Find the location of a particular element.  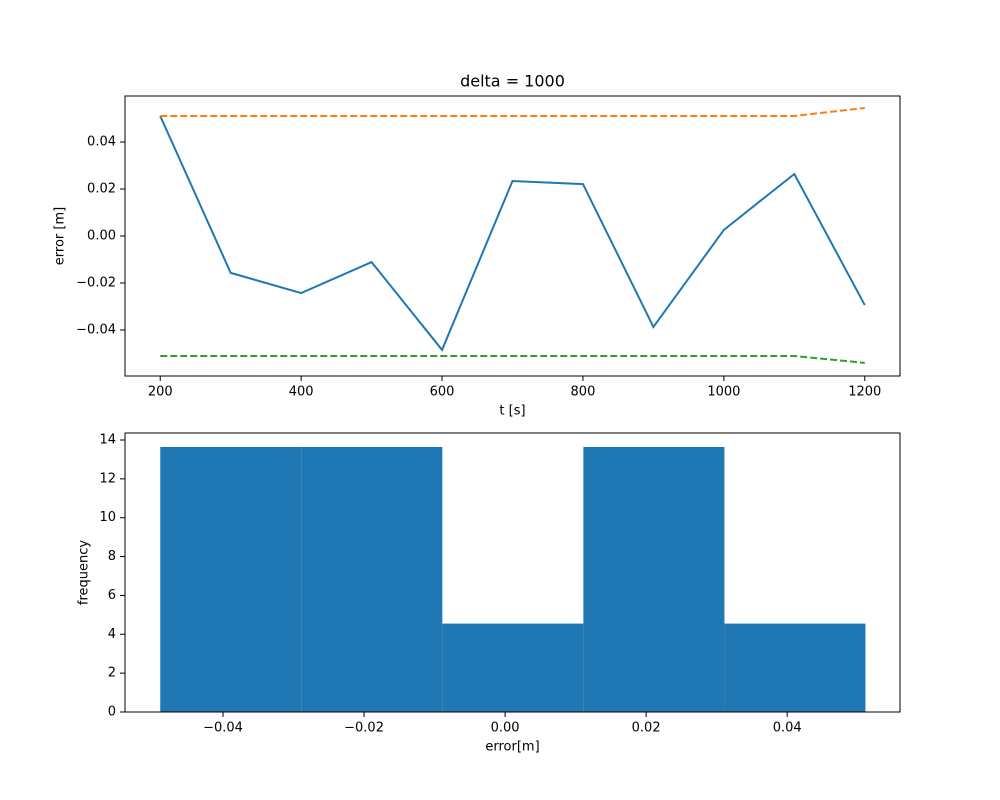

chart-title: delta = 1000 is located at coordinates (512, 81).